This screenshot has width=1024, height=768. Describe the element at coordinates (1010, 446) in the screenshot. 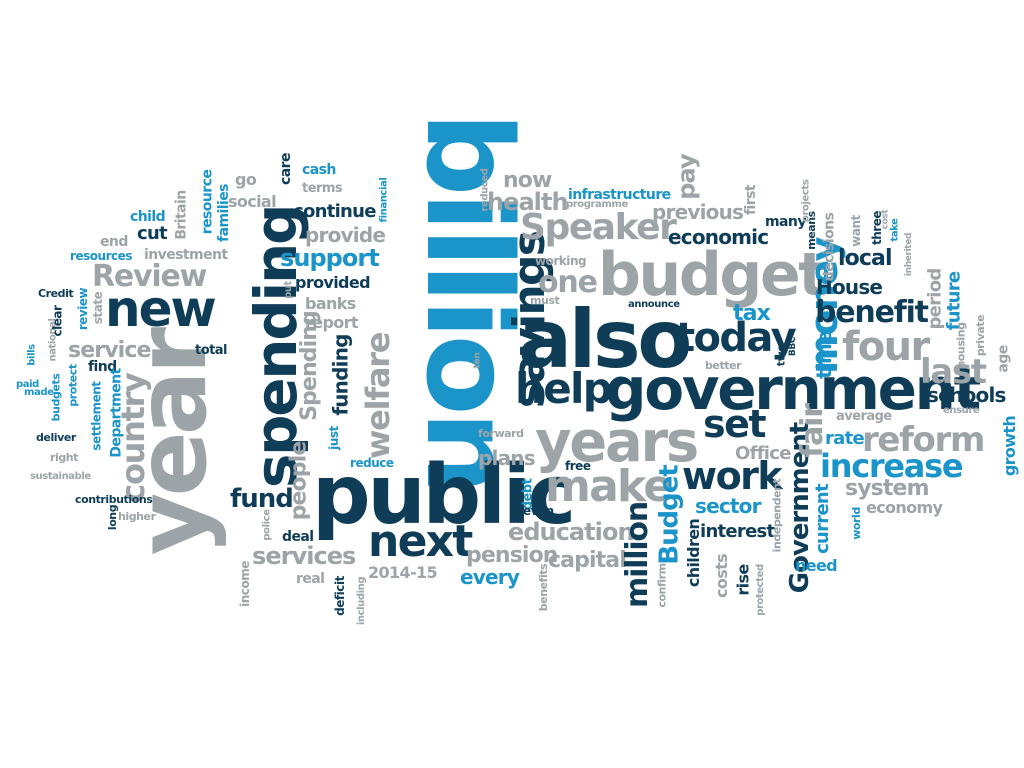

I see `word-growth: growth` at that location.